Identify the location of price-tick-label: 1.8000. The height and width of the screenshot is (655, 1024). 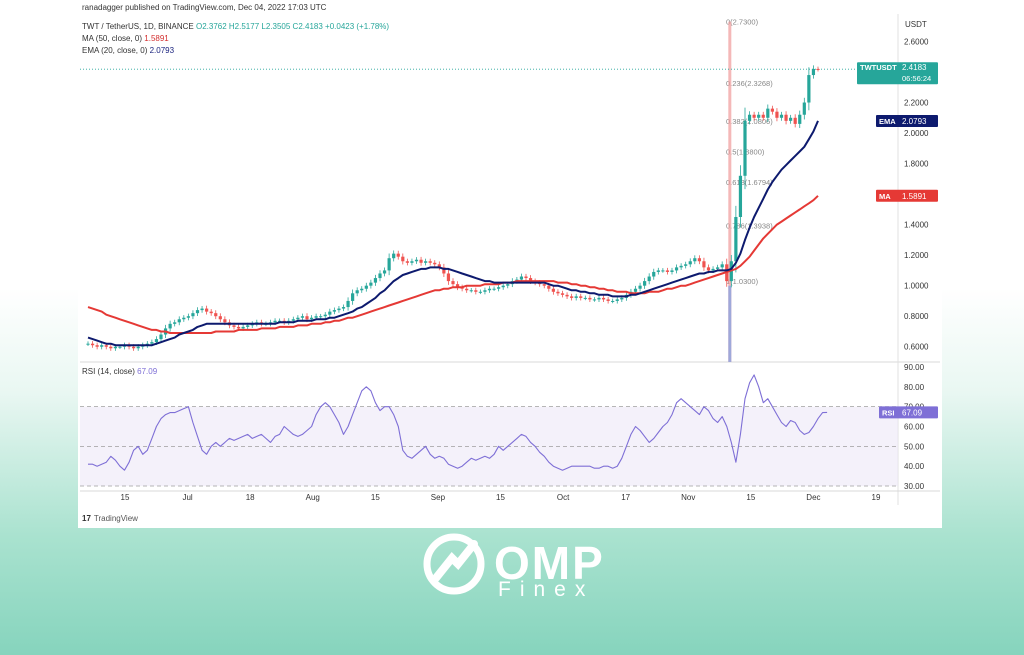
(916, 164).